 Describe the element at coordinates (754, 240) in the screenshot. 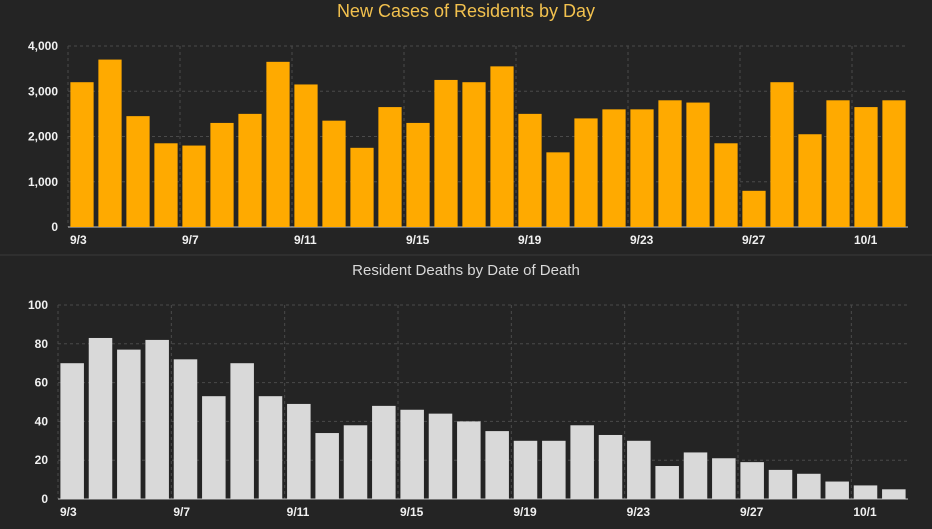

I see `new-cases-x-tick-label: 9/27` at that location.